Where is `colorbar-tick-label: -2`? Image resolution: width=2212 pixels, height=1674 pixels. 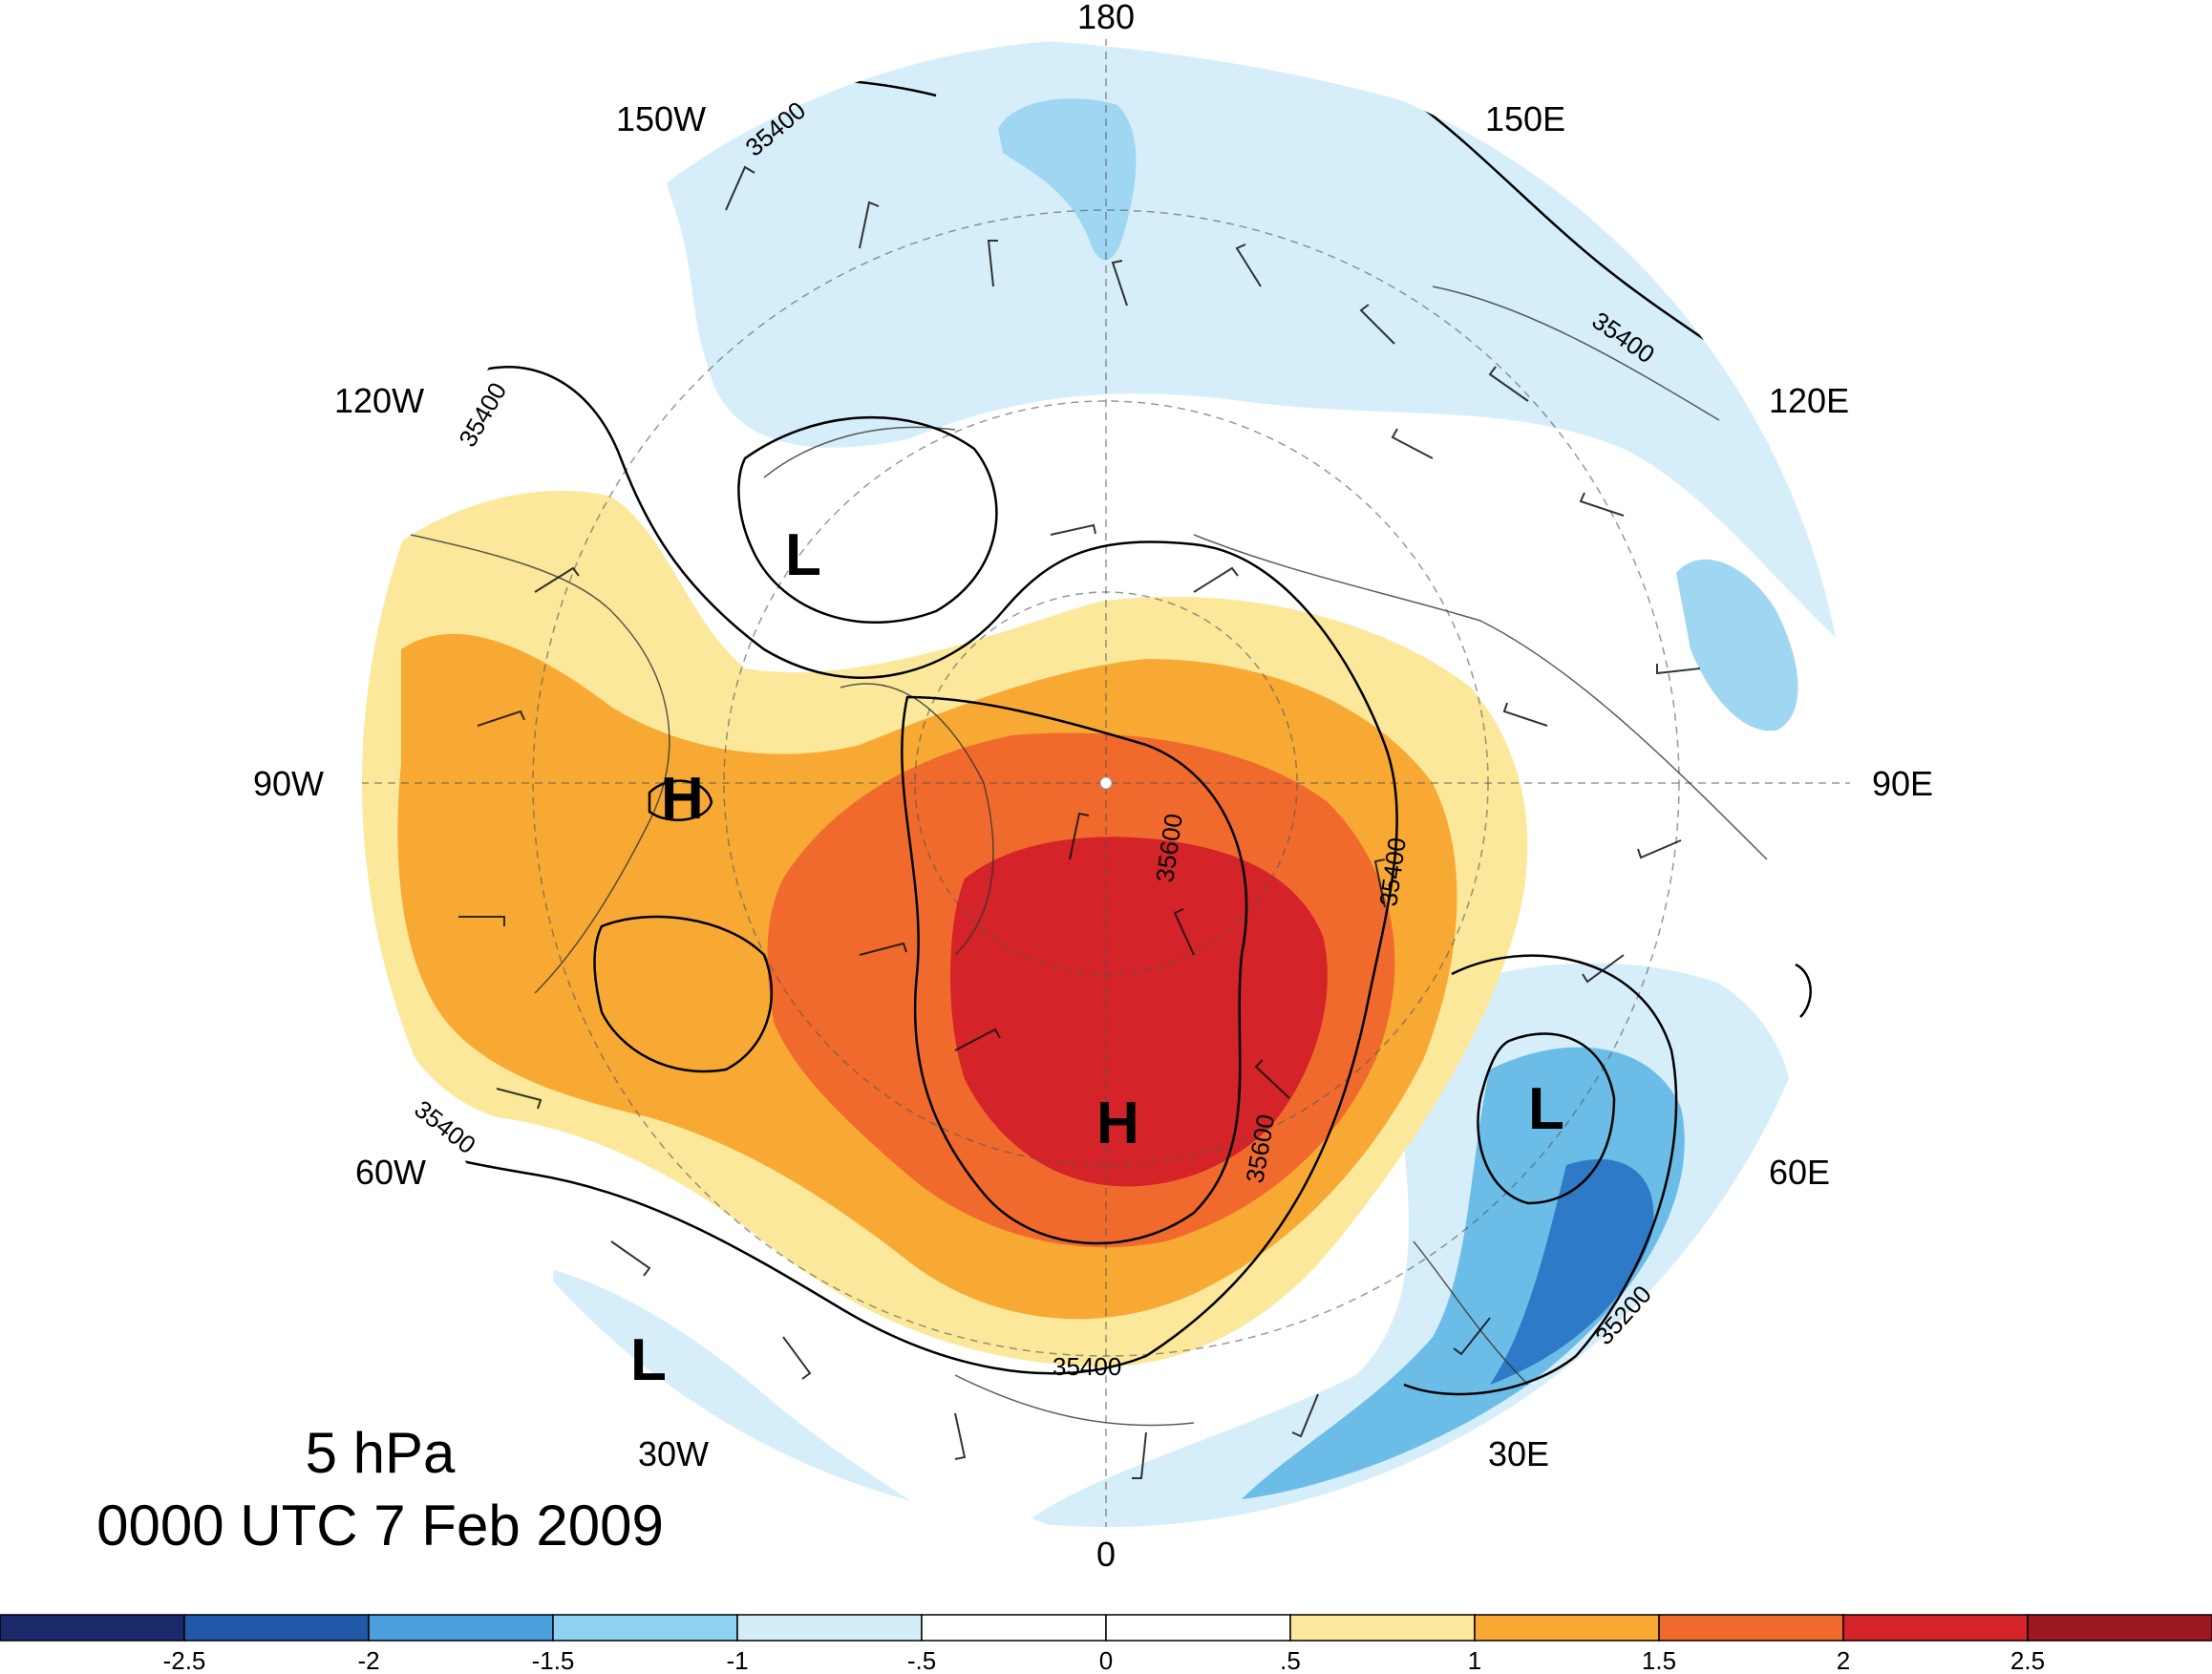 colorbar-tick-label: -2 is located at coordinates (368, 1660).